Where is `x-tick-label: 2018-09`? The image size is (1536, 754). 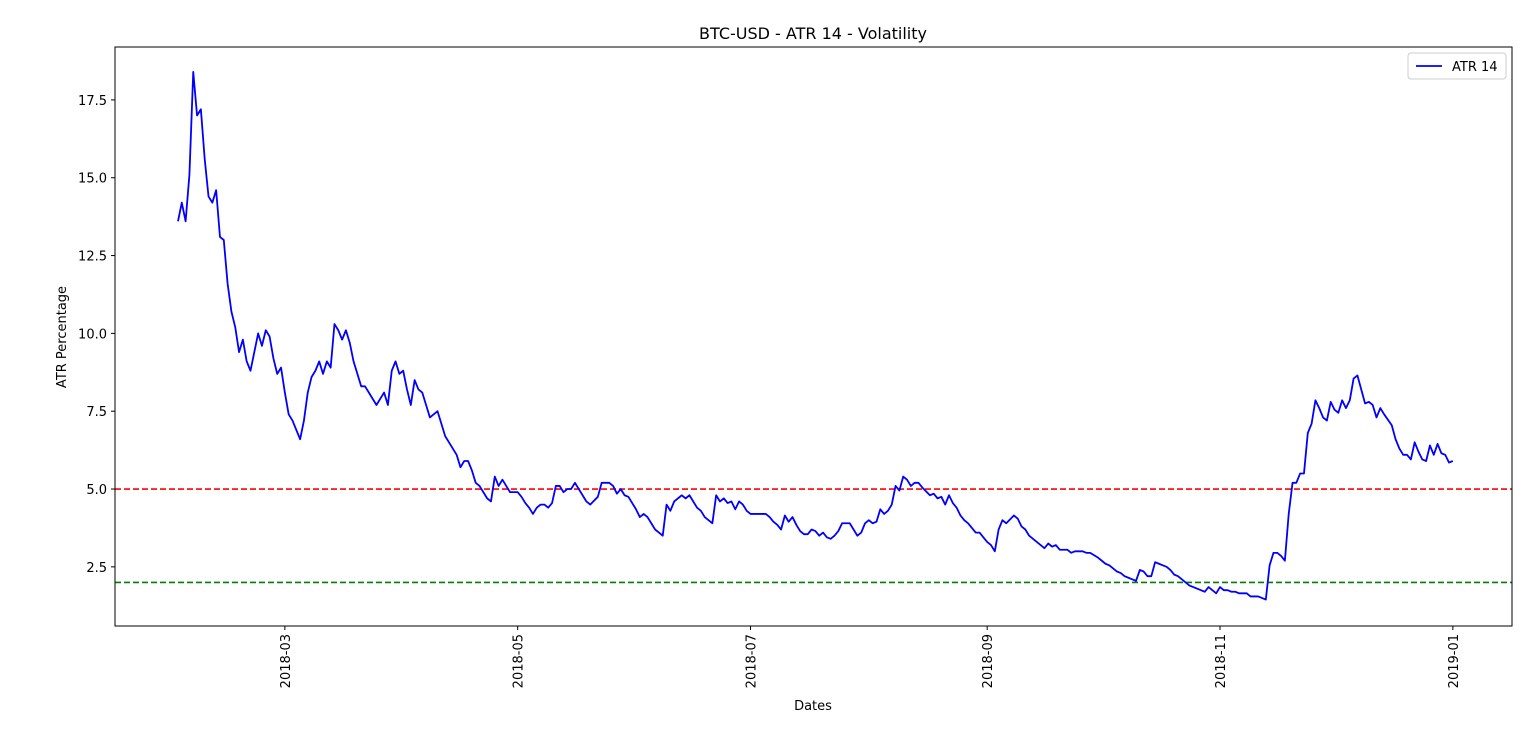
x-tick-label: 2018-09 is located at coordinates (988, 661).